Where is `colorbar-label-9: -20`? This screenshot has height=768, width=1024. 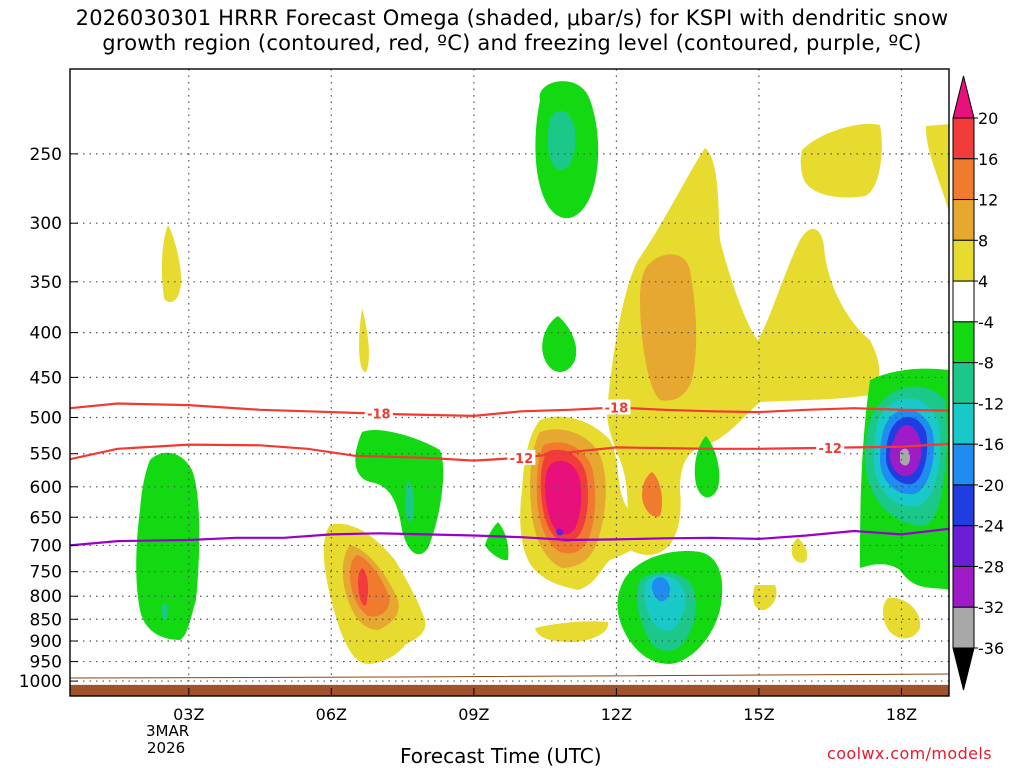 colorbar-label-9: -20 is located at coordinates (991, 485).